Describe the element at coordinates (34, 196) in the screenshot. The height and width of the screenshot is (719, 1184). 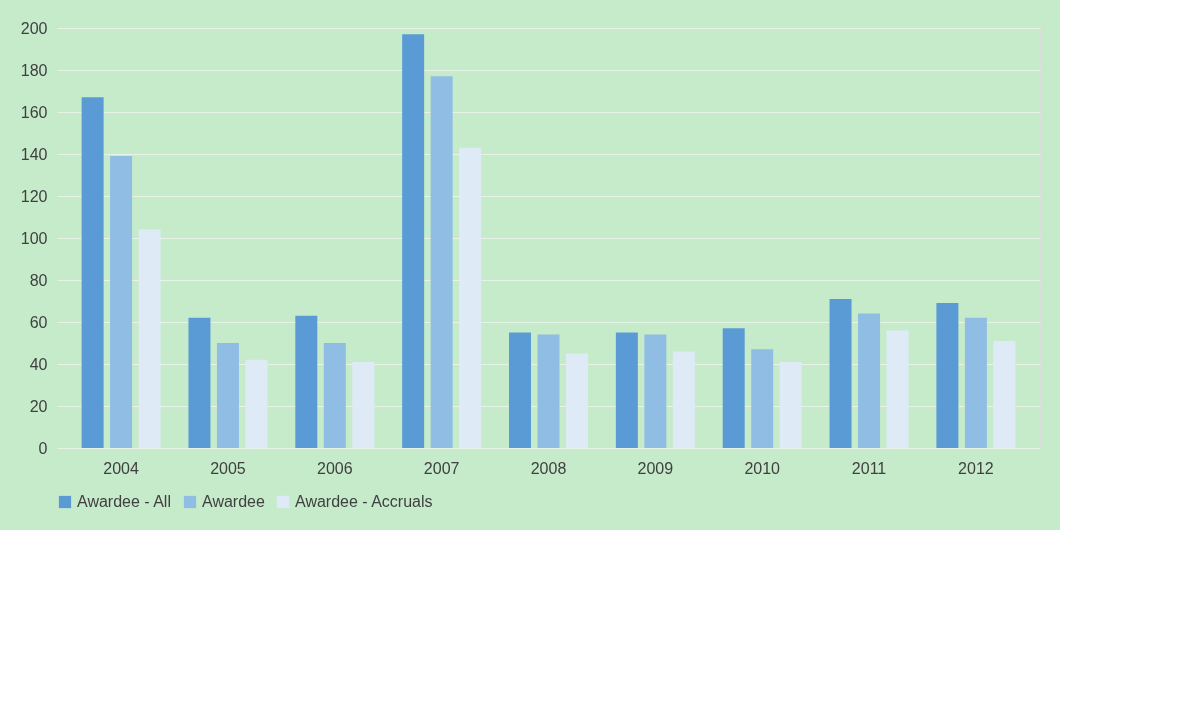
I see `y-tick-label: 120` at that location.